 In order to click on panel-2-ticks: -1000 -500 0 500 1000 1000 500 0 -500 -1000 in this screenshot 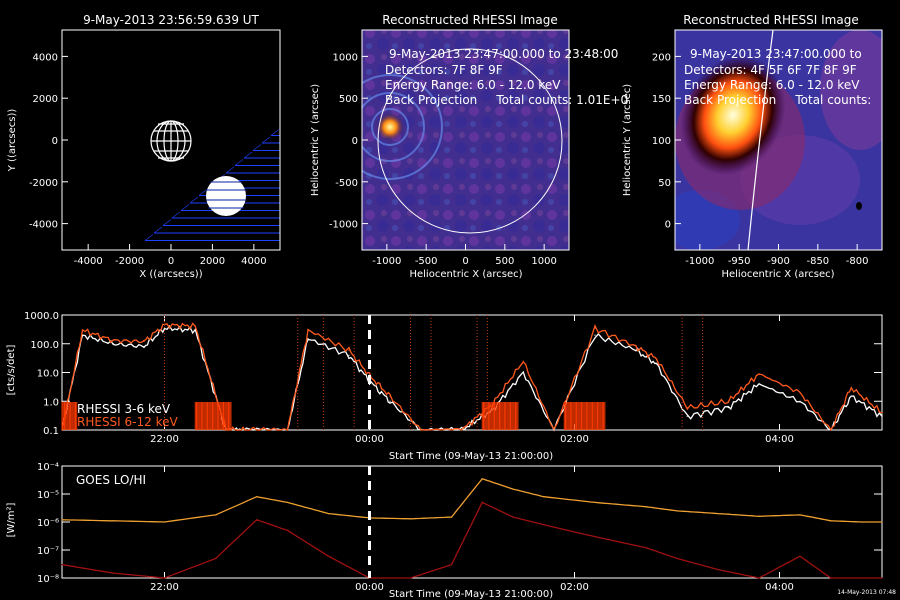, I will do `click(443, 159)`.